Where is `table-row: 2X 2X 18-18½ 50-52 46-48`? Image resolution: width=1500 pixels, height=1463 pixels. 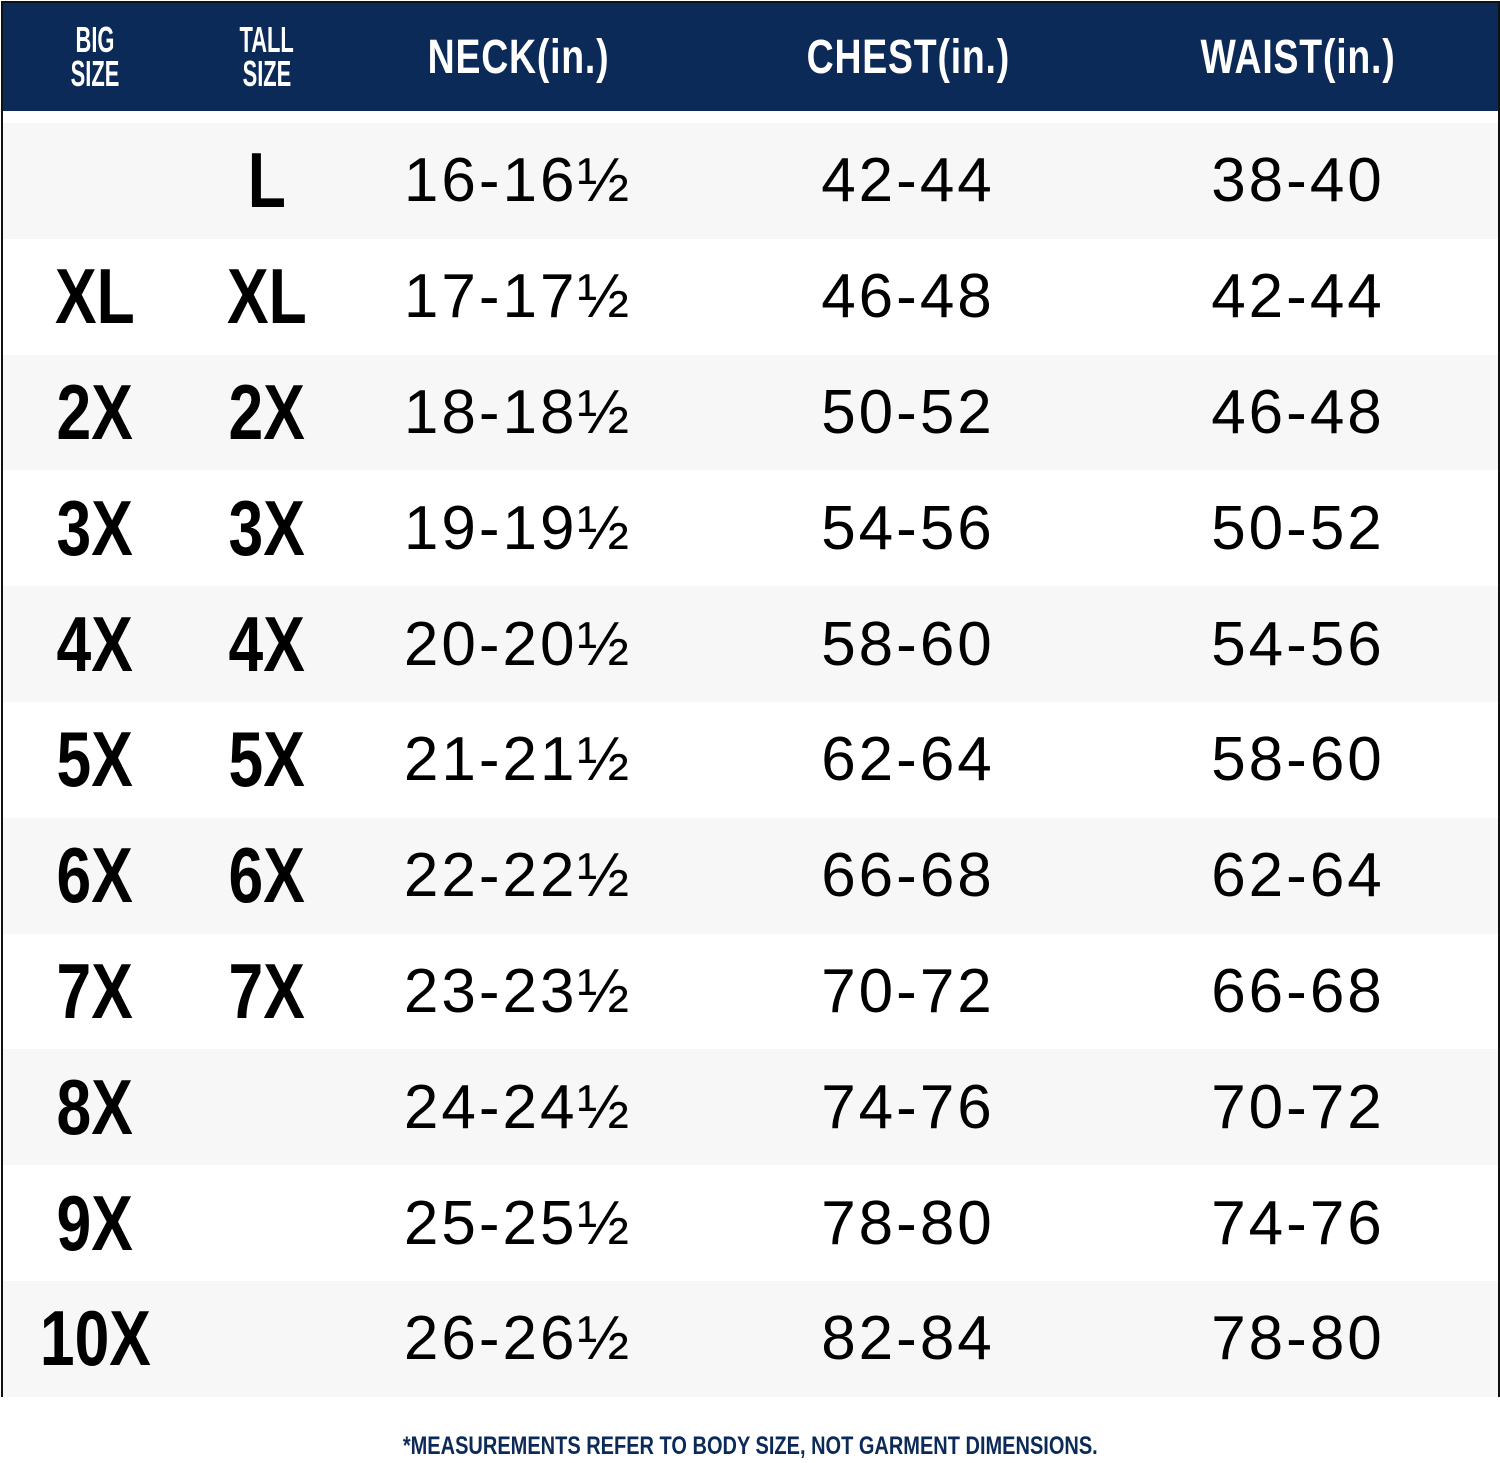
table-row: 2X 2X 18-18½ 50-52 46-48 is located at coordinates (750, 412).